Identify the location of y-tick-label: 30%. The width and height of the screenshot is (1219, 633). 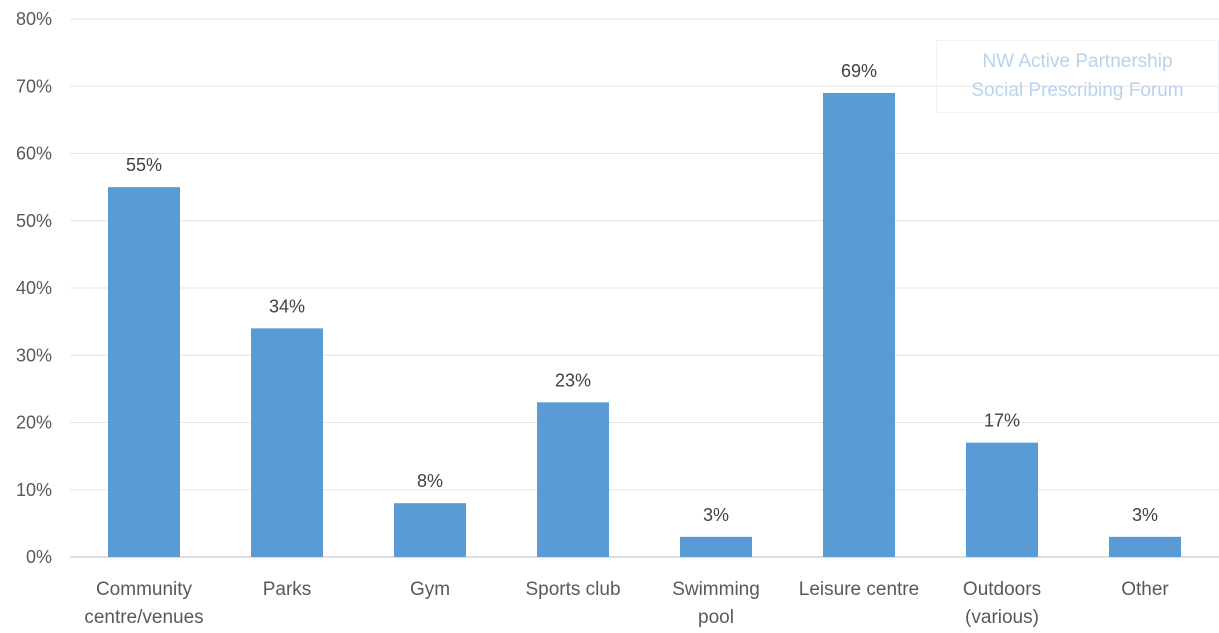
(34, 355).